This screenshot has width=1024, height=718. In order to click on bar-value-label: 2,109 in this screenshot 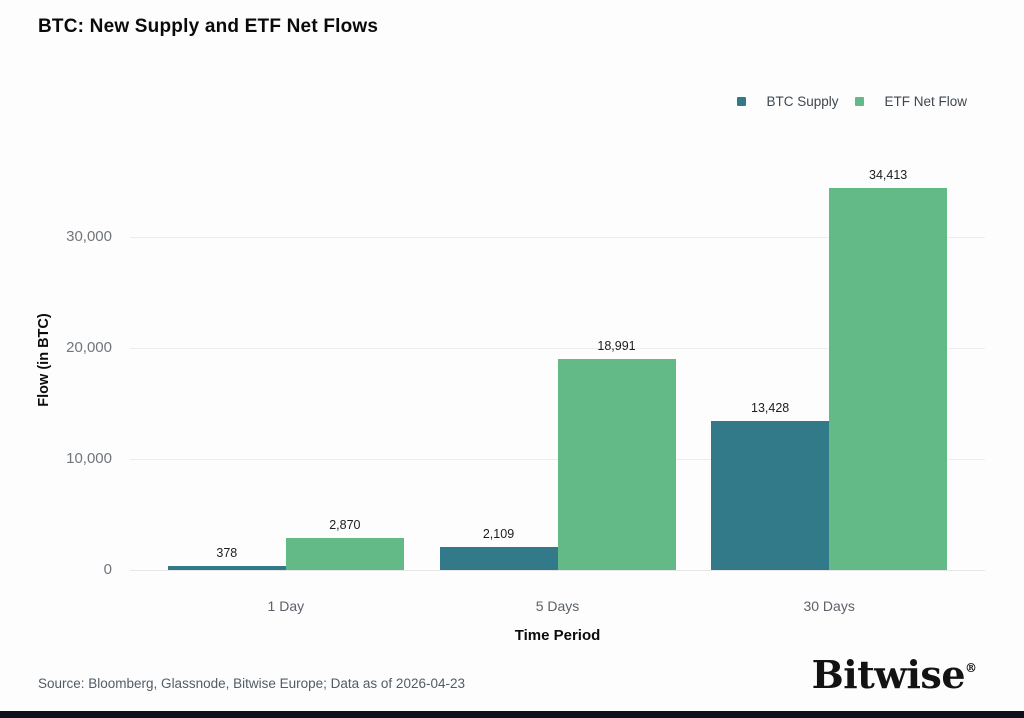, I will do `click(498, 533)`.